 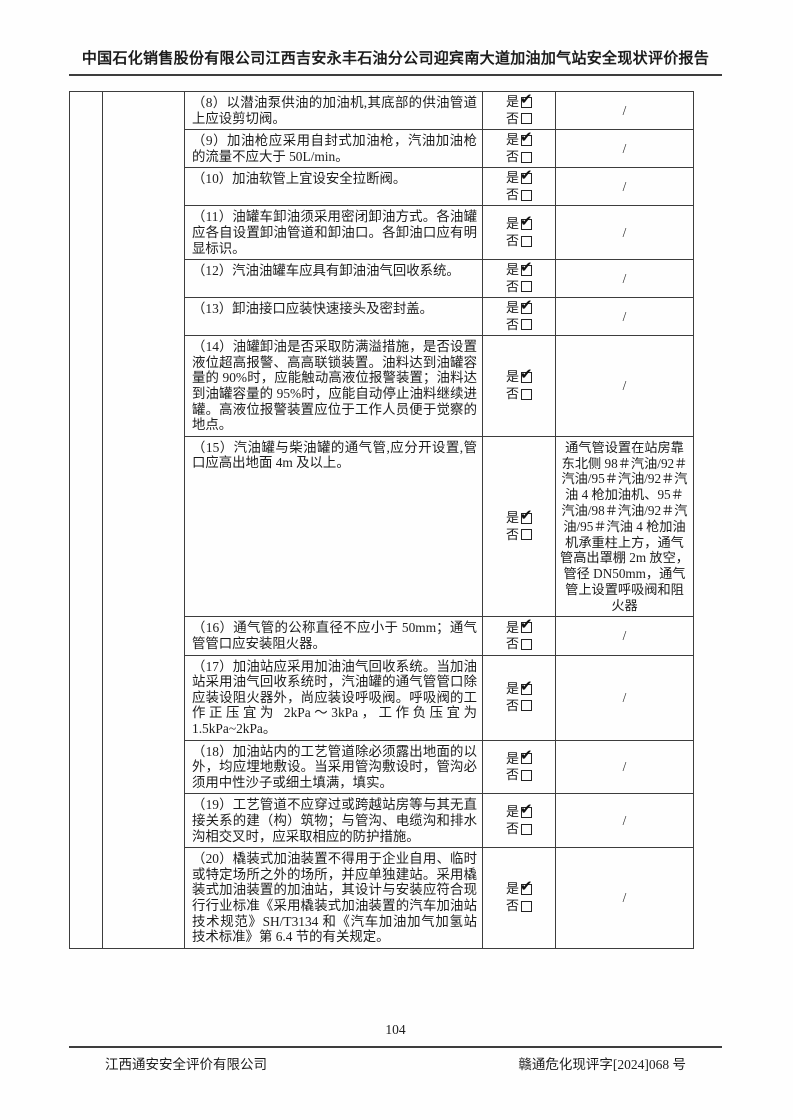 What do you see at coordinates (144, 520) in the screenshot?
I see `category-column-empty` at bounding box center [144, 520].